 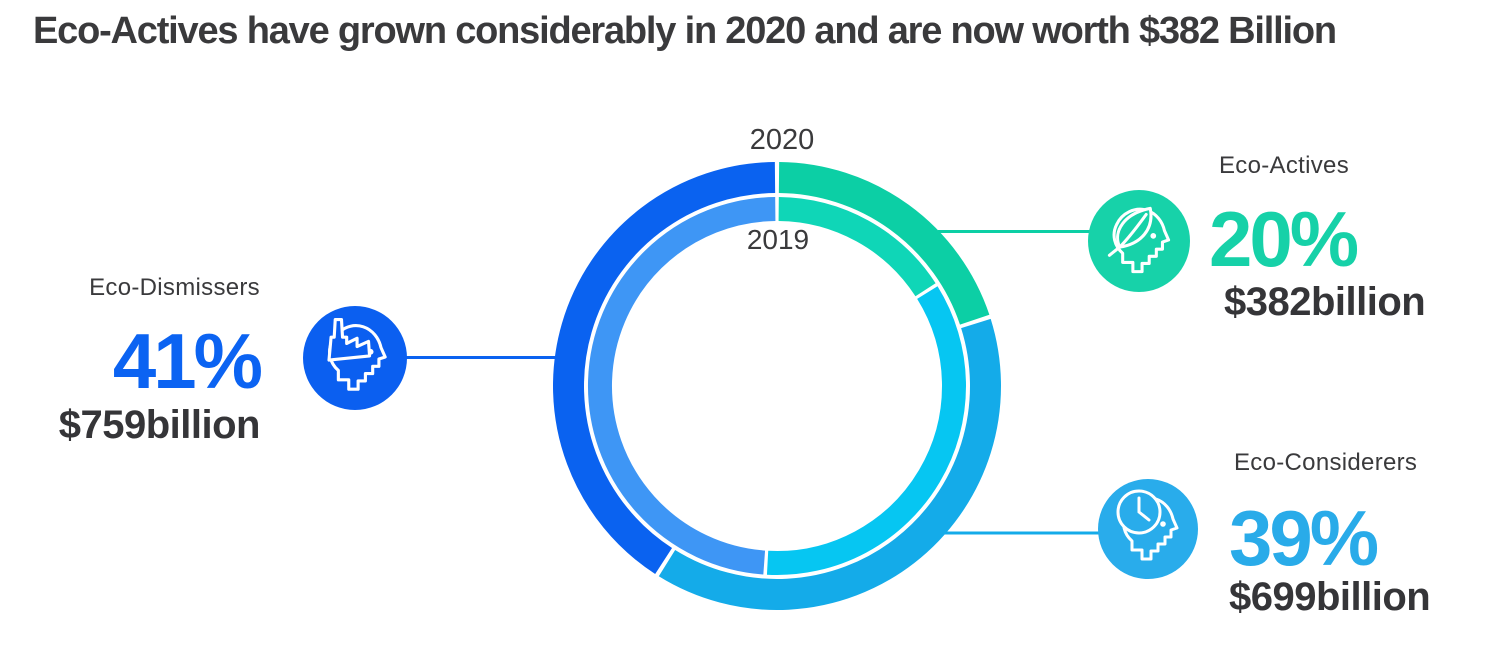 I want to click on callout-pct-dismissers: 41%, so click(x=187, y=361).